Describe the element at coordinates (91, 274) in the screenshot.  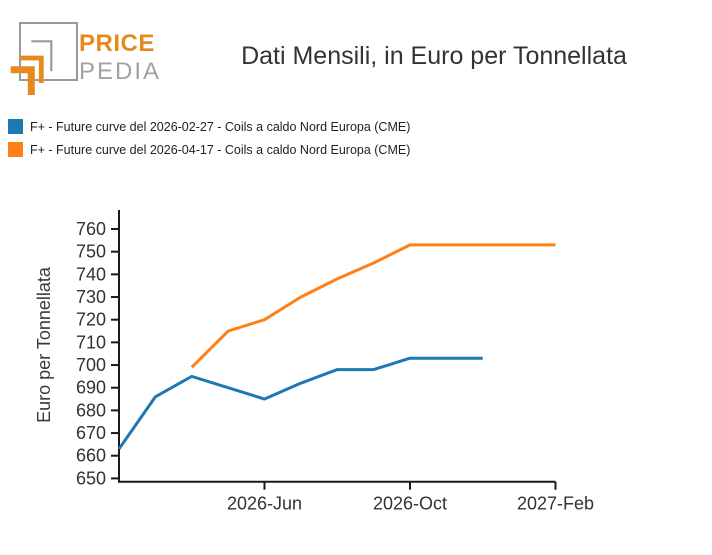
I see `y-tick-label: 740` at that location.